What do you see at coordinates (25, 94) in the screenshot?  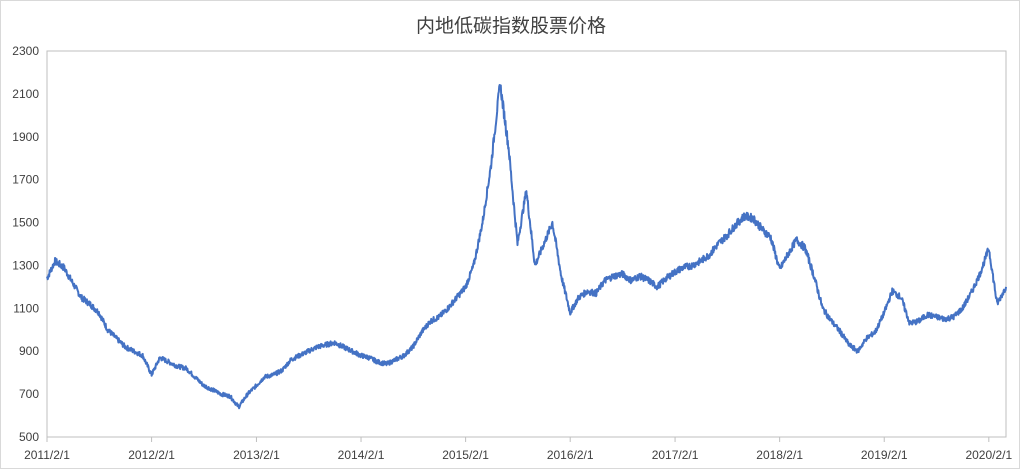 I see `y-tick-label: 2100` at bounding box center [25, 94].